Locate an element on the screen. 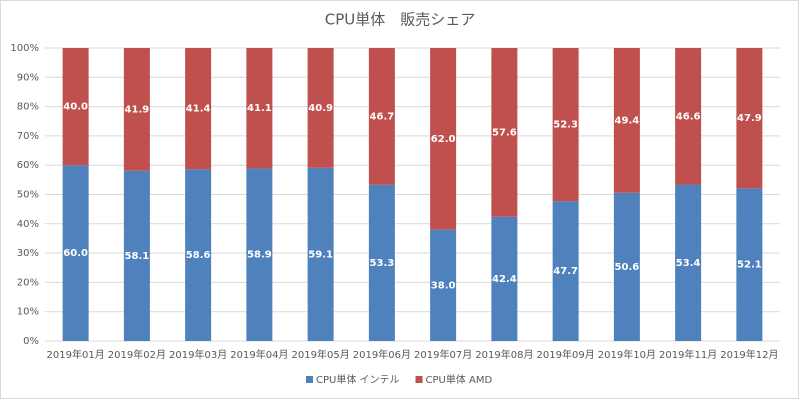 This screenshot has height=400, width=800. x-tick-label: 2019年08月 is located at coordinates (504, 354).